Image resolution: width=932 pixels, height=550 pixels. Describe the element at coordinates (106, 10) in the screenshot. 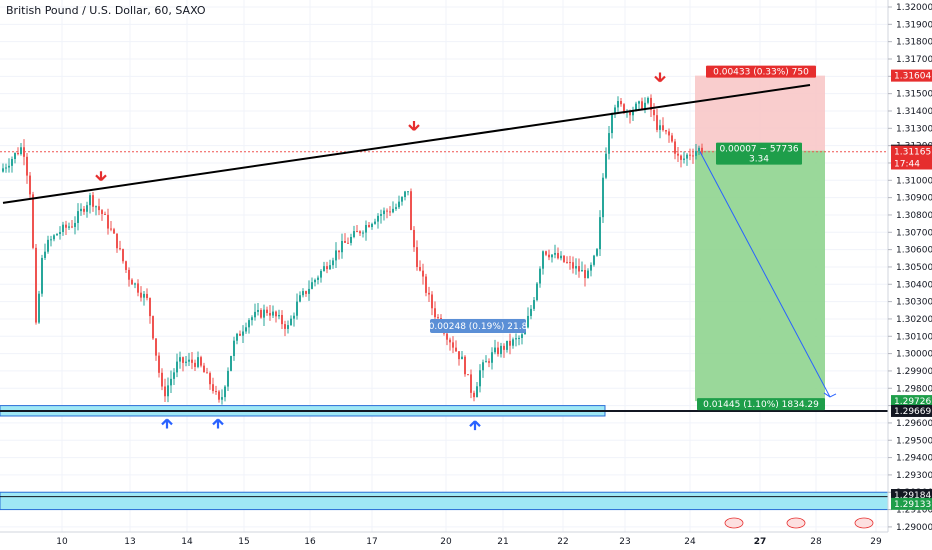

I see `chart-title: British Pound / U.S. Dollar, 60, SAXO` at that location.